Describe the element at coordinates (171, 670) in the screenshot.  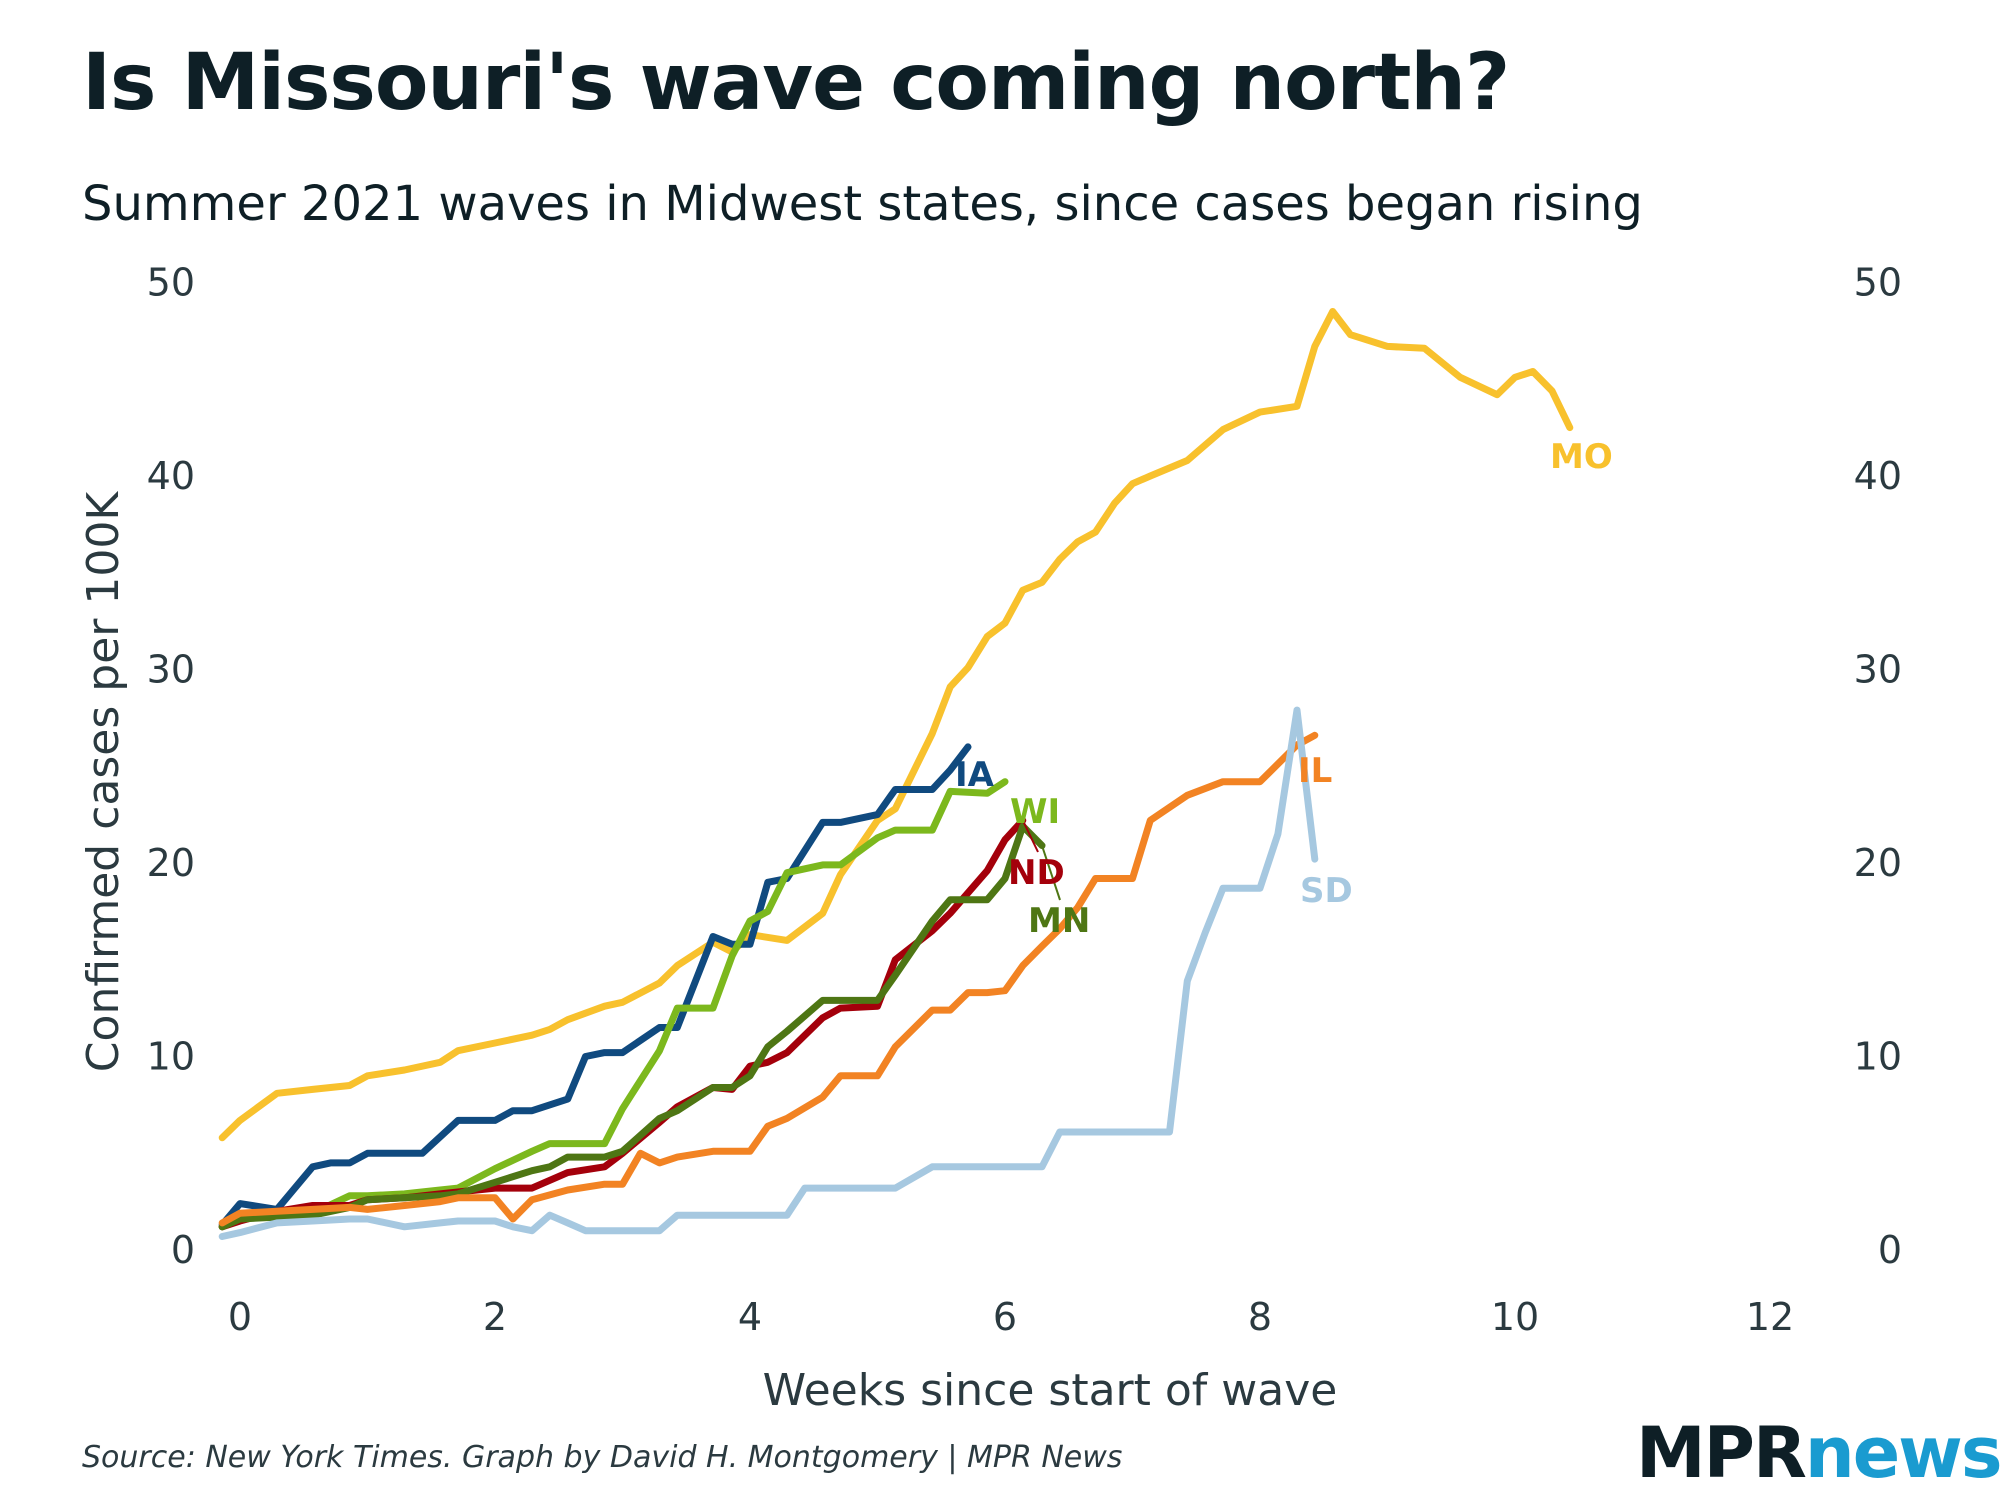
I see `y-tick-label: 30` at that location.